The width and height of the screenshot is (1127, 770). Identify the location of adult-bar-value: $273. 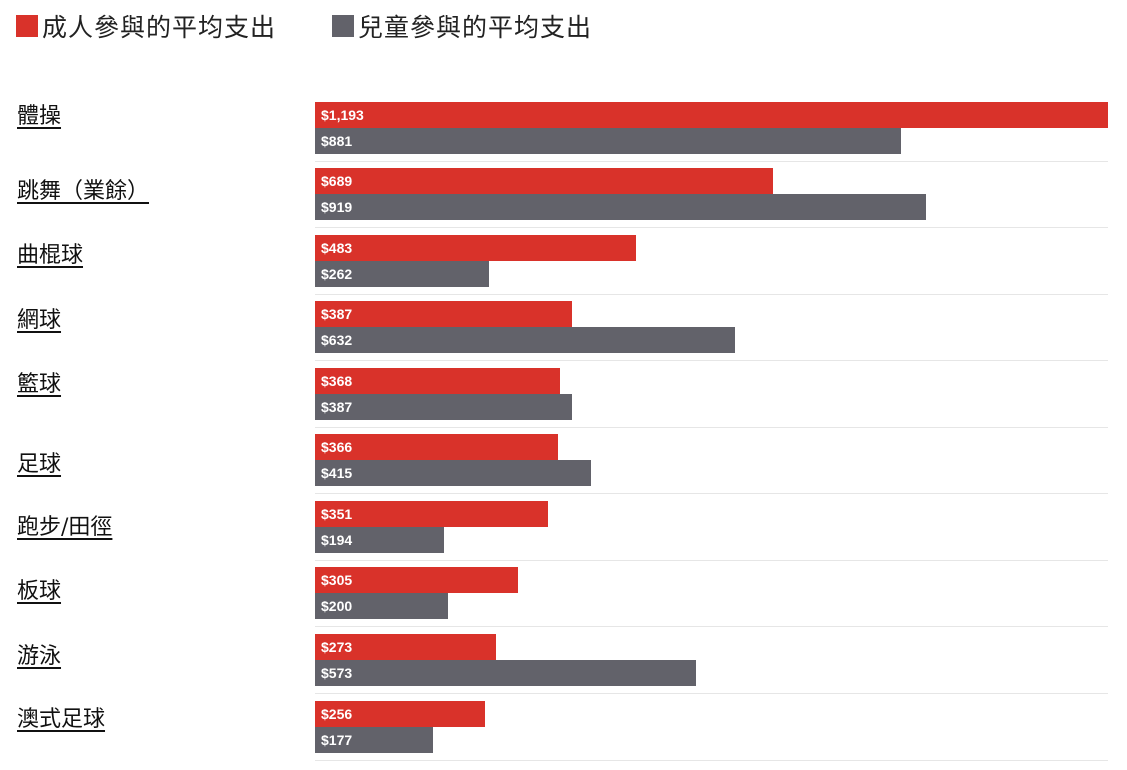
(337, 647).